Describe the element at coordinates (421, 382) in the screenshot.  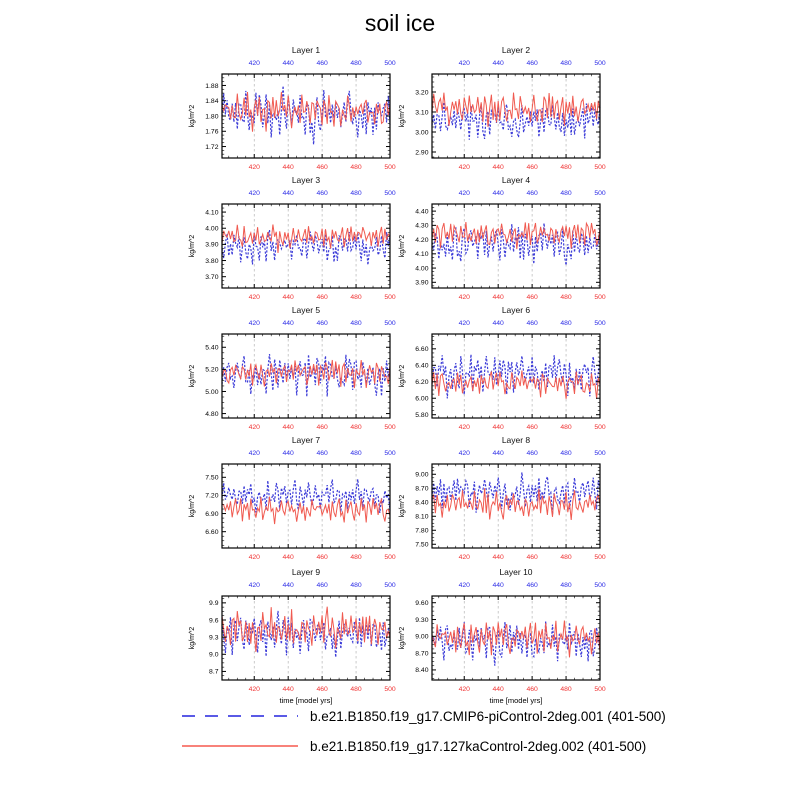
I see `y-tick-label: 6.20` at that location.